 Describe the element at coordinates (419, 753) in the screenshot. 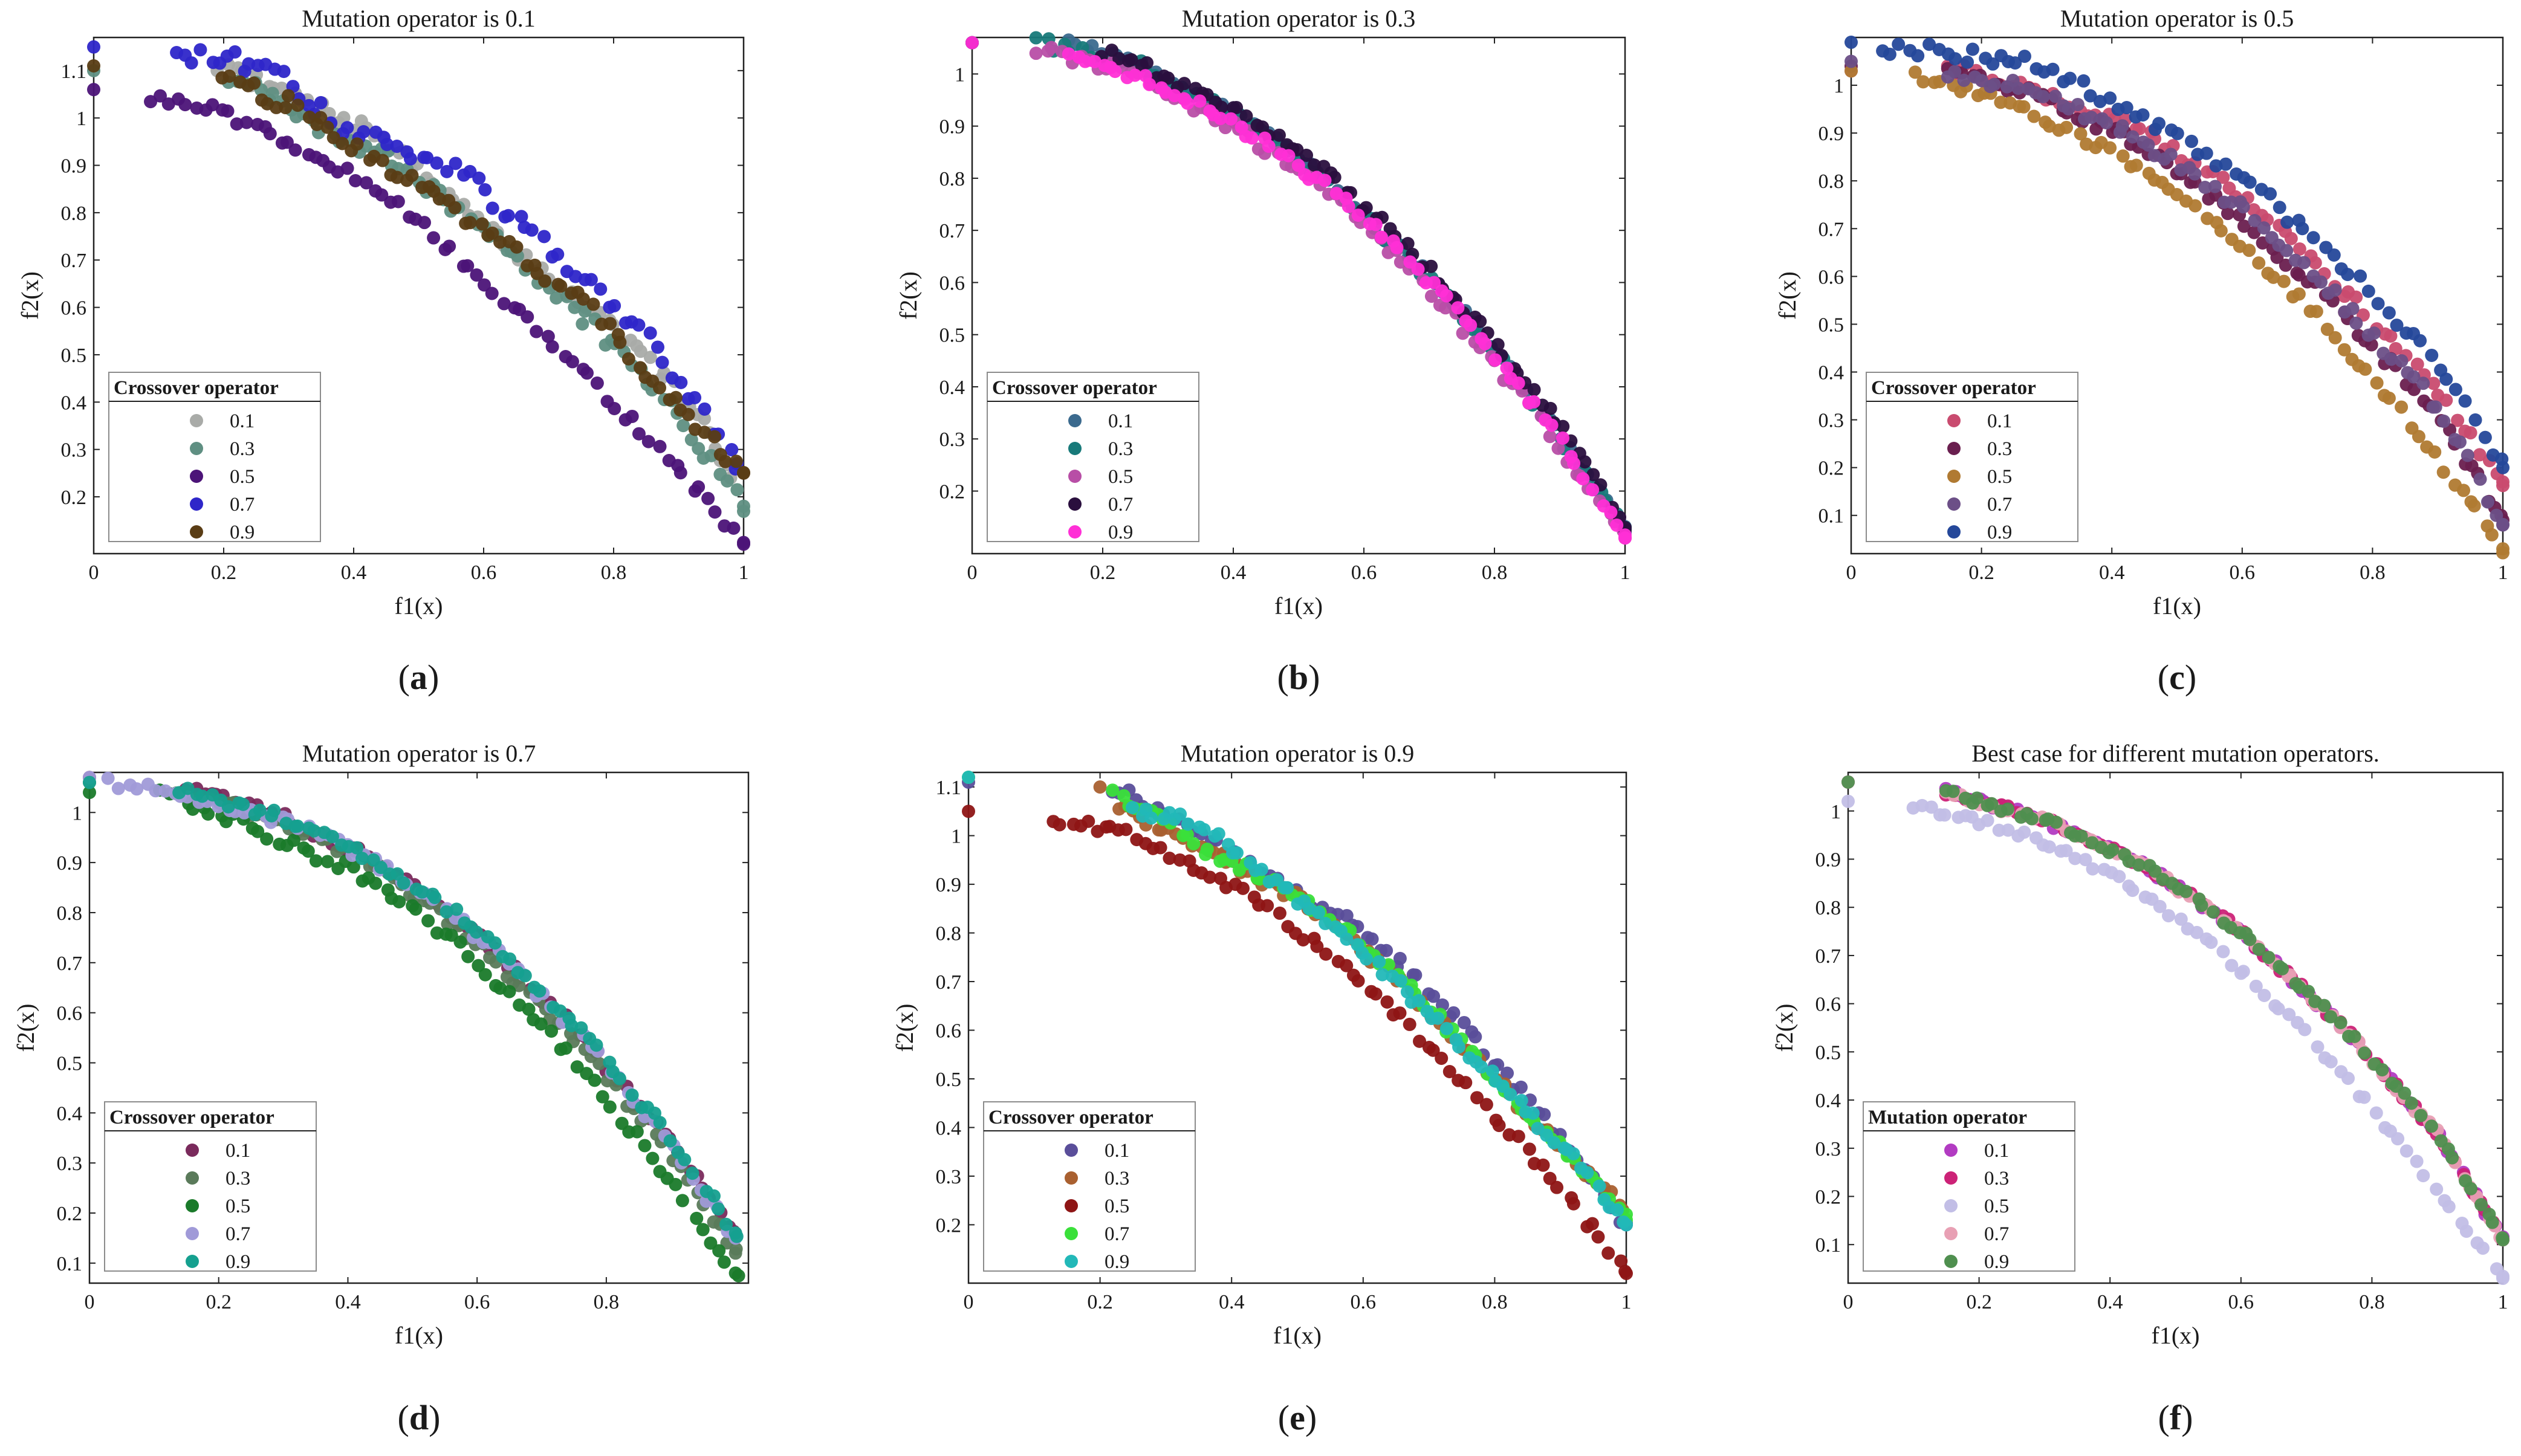

I see `chart-title: Mutation operator is 0.7` at that location.